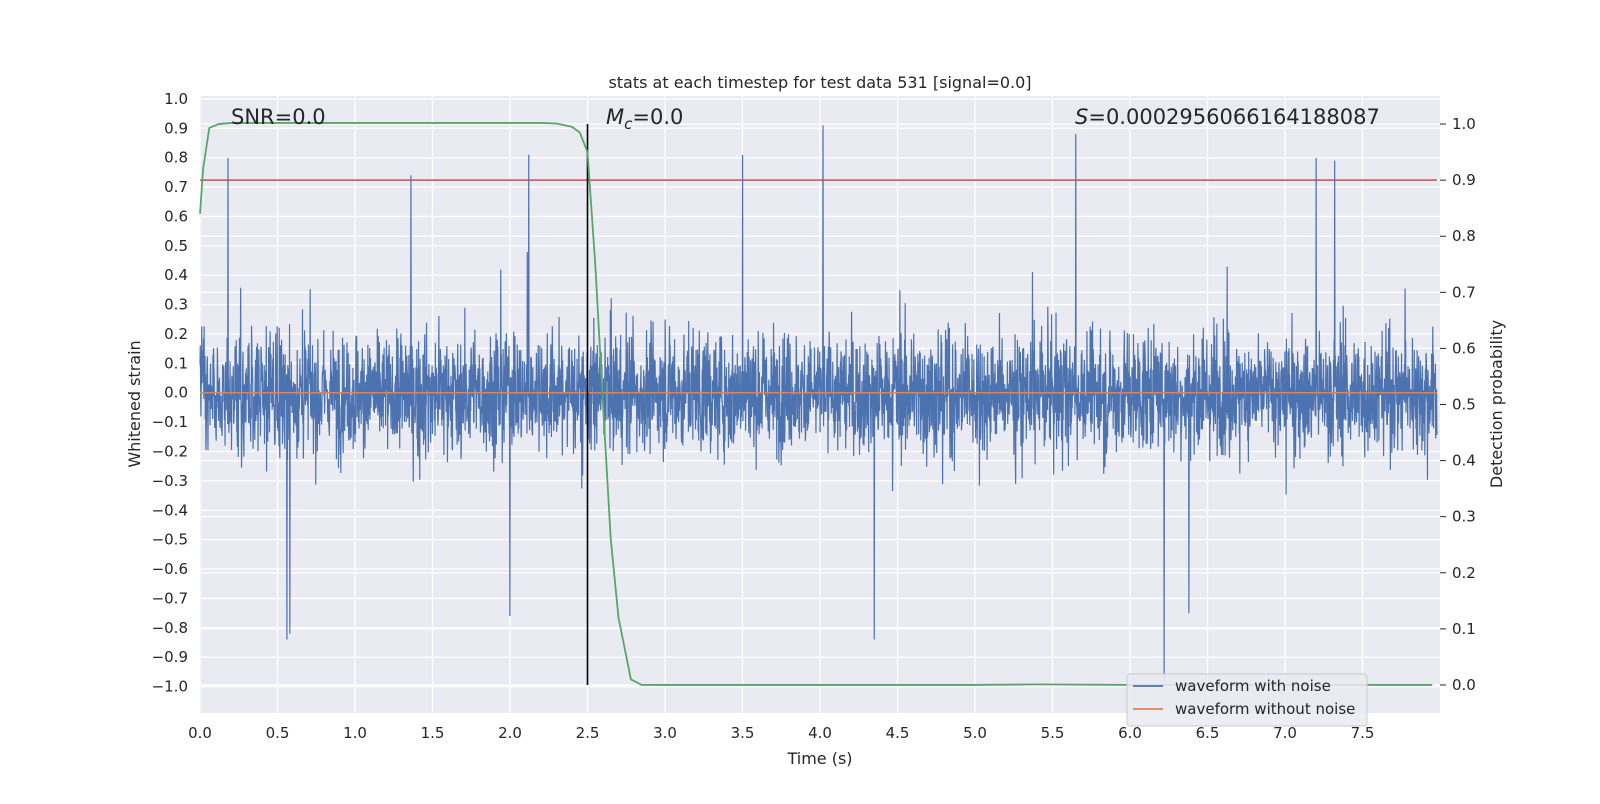 The width and height of the screenshot is (1600, 804). What do you see at coordinates (170, 569) in the screenshot?
I see `y-left-tick-label-16: −0.6` at bounding box center [170, 569].